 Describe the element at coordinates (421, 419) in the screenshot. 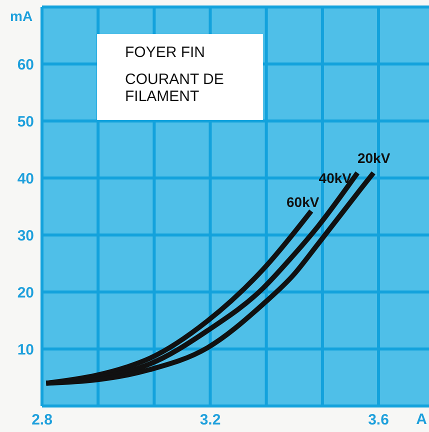

I see `x-axis-title: A` at that location.